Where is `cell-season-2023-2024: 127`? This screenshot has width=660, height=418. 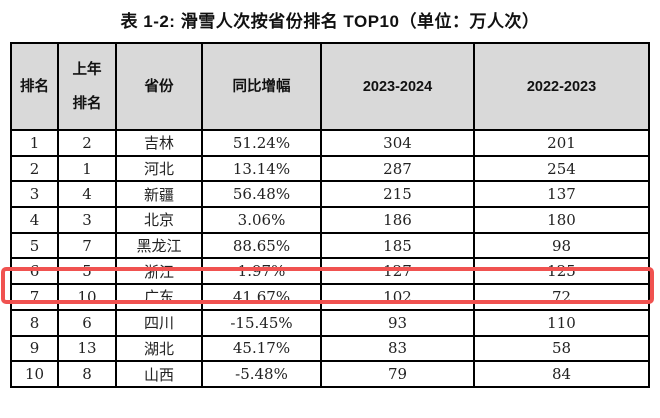 cell-season-2023-2024: 127 is located at coordinates (397, 271).